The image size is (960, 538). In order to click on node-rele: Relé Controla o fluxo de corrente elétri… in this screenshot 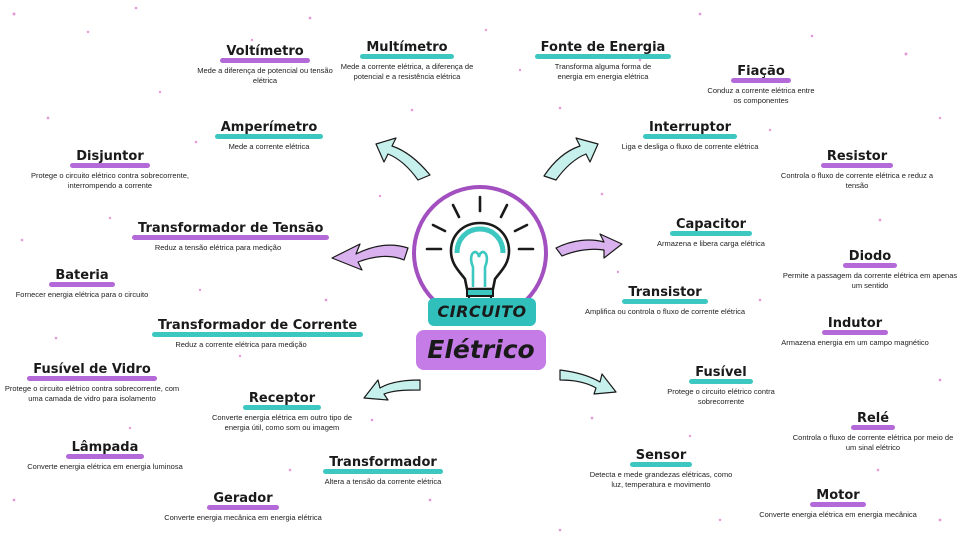, I will do `click(873, 431)`.